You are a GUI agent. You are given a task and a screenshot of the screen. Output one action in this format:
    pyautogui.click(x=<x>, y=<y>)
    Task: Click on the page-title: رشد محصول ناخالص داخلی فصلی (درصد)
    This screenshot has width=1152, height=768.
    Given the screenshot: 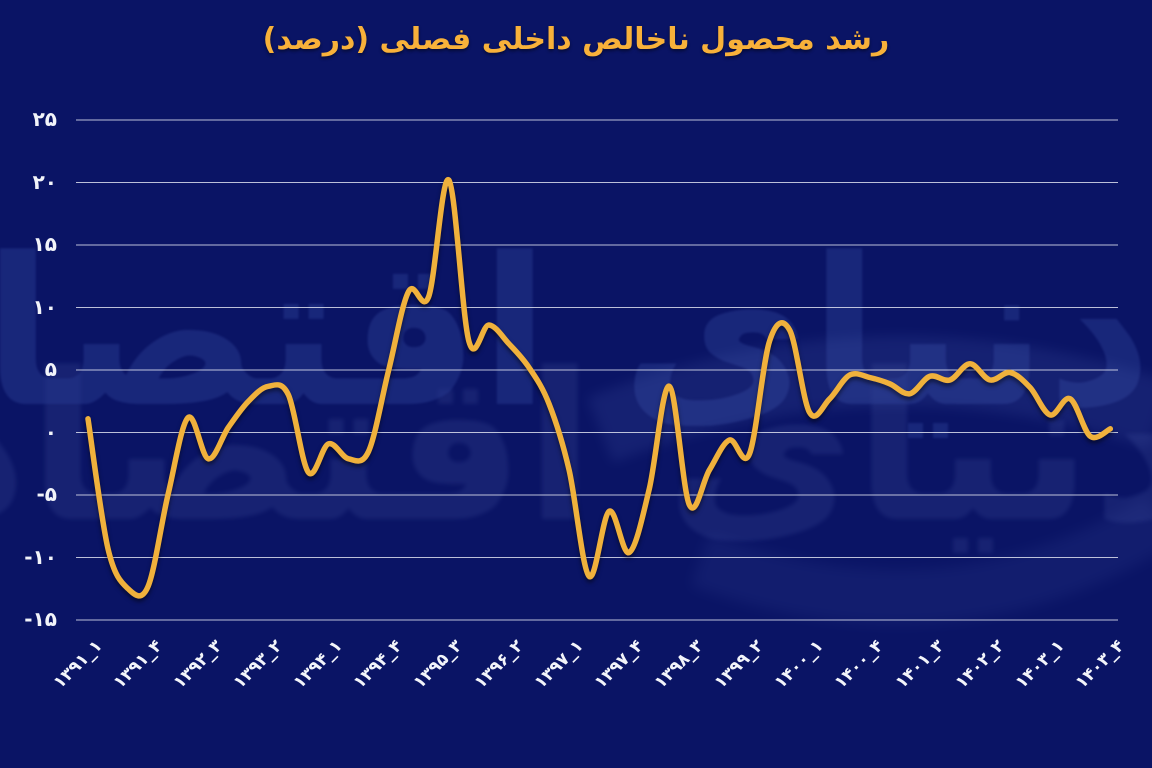 What is the action you would take?
    pyautogui.click(x=576, y=39)
    